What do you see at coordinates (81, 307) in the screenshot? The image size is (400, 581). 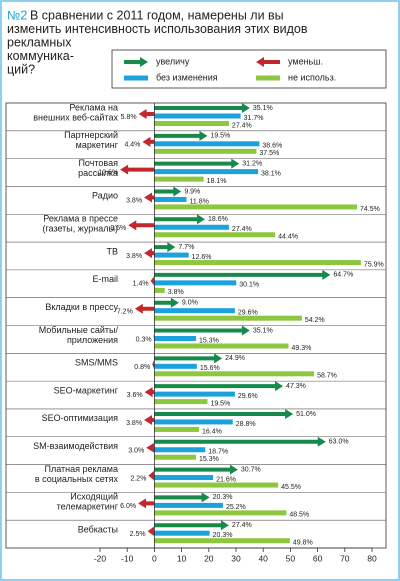 I see `category-label: Вкладки в прессу` at bounding box center [81, 307].